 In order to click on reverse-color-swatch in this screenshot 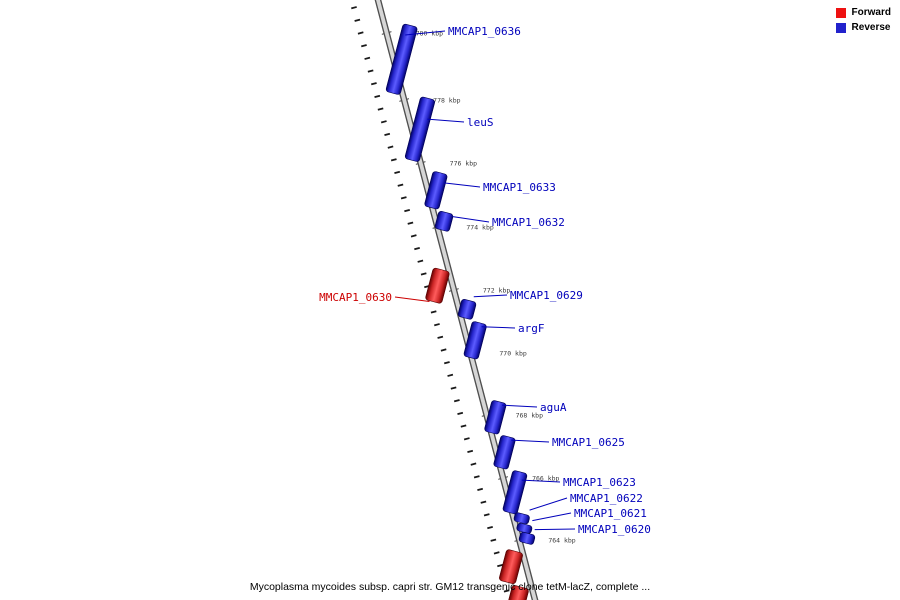, I will do `click(840, 28)`.